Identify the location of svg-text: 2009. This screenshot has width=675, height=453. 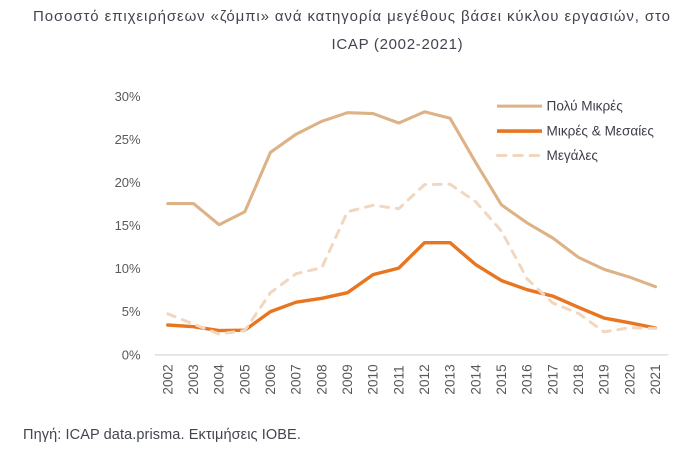
(347, 379).